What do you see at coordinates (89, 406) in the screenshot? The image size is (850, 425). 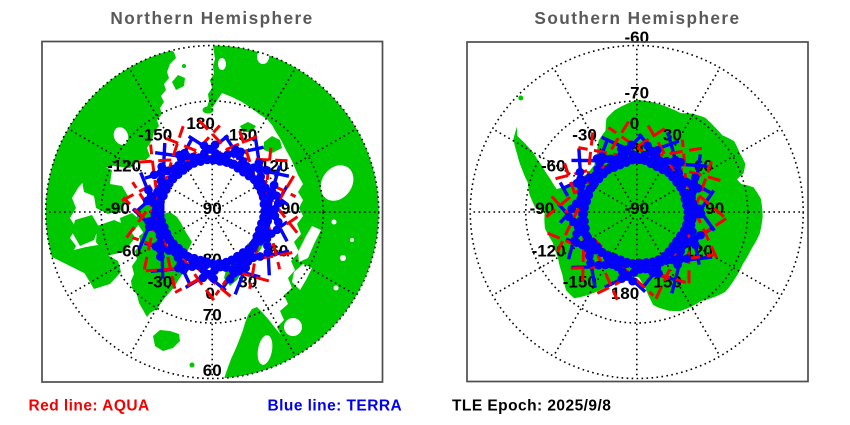 I see `svg-text: Red line: AQUA` at bounding box center [89, 406].